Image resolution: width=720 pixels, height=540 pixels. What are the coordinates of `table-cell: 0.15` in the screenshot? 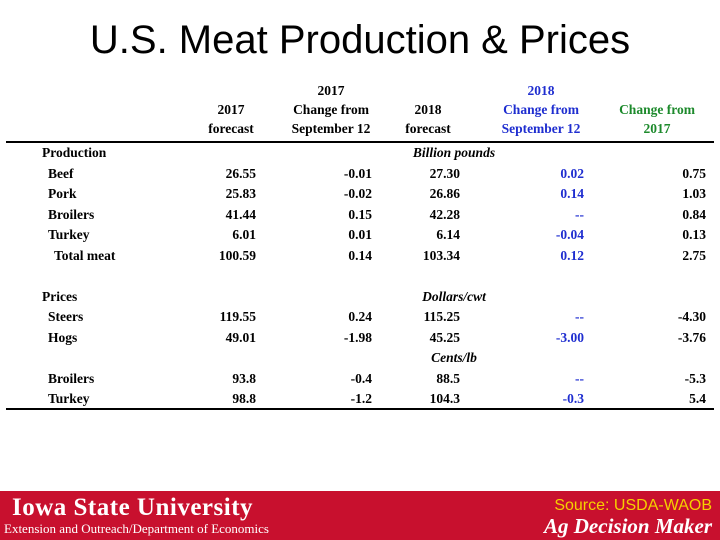 It's located at (360, 214).